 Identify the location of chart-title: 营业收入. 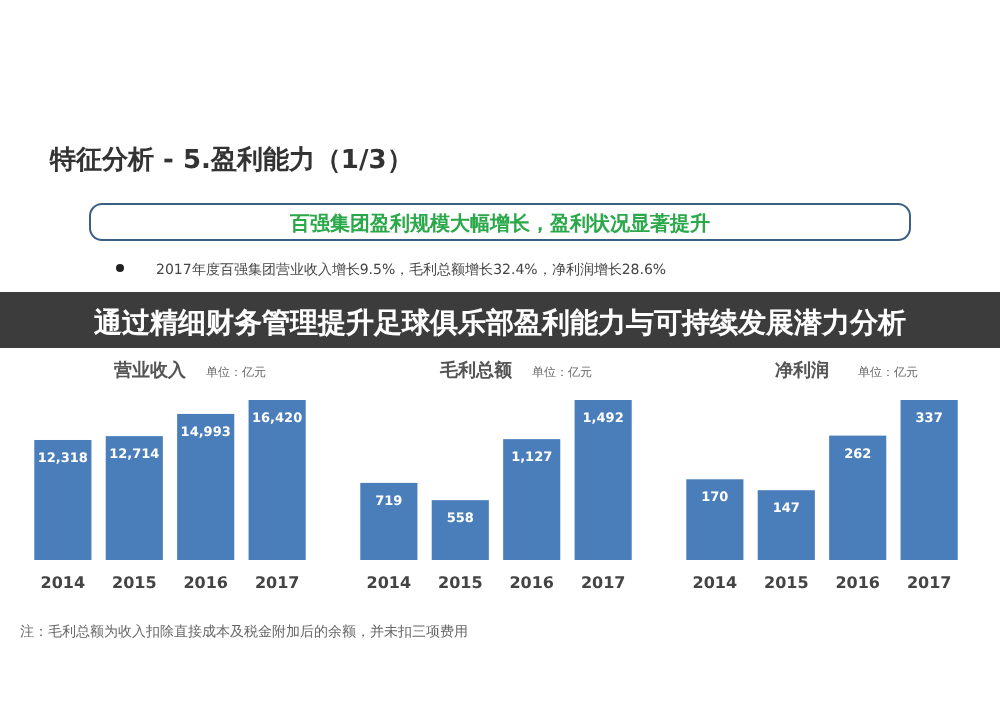
(150, 371).